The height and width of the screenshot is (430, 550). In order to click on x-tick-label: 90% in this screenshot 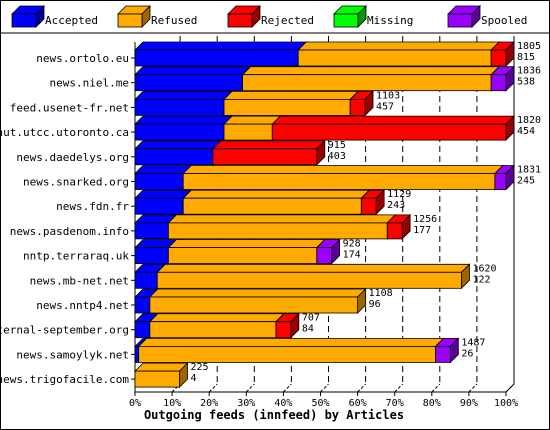, I will do `click(469, 403)`.